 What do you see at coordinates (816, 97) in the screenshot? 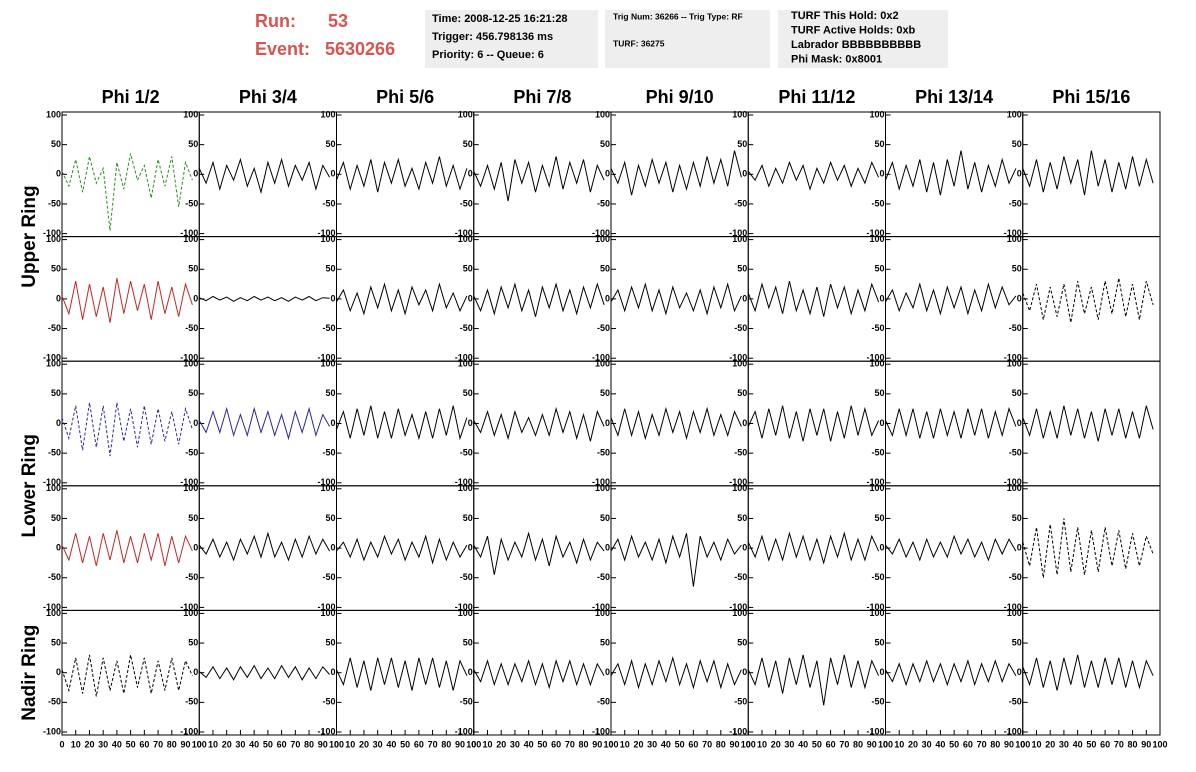
I see `column-title: Phi 11/12` at bounding box center [816, 97].